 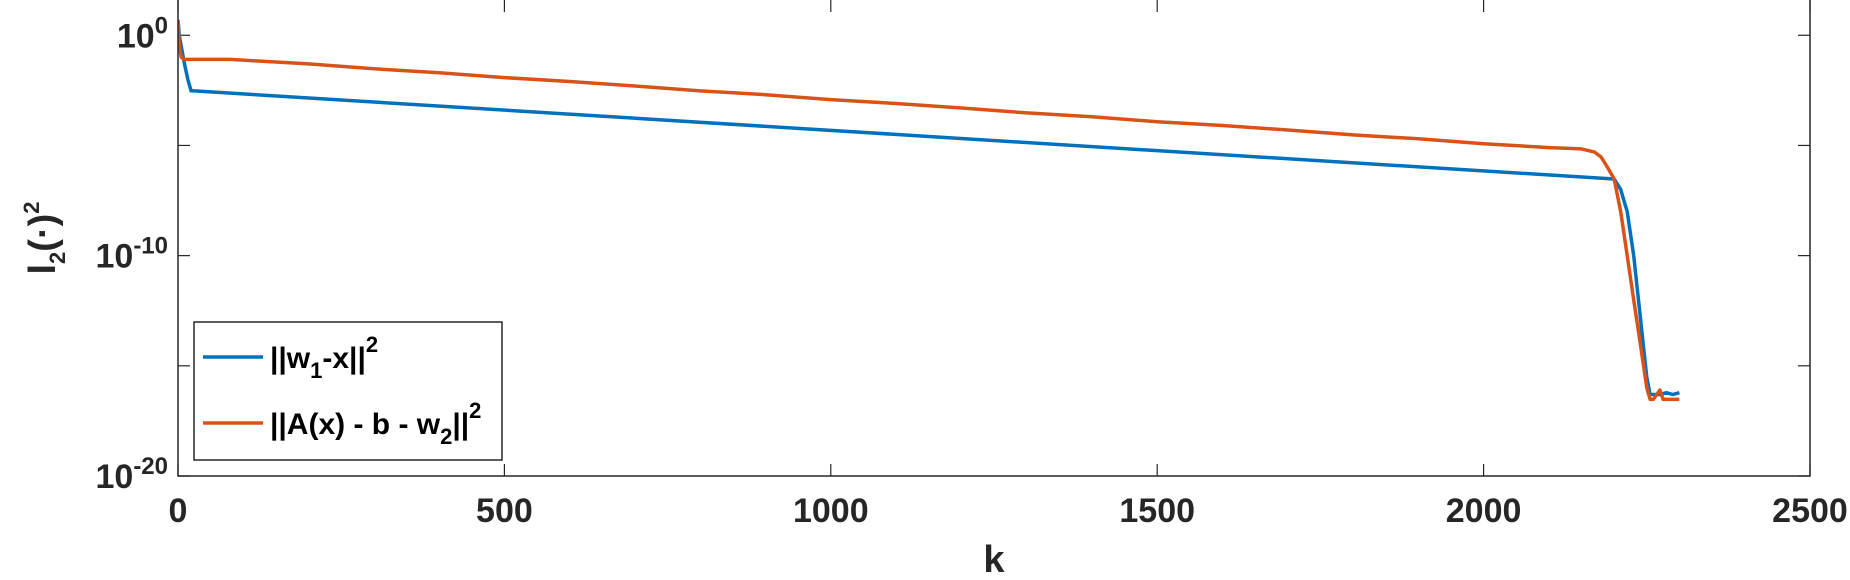 I want to click on x-tick-labels: 0 500 1000 1500 2000 2500, so click(x=1008, y=511).